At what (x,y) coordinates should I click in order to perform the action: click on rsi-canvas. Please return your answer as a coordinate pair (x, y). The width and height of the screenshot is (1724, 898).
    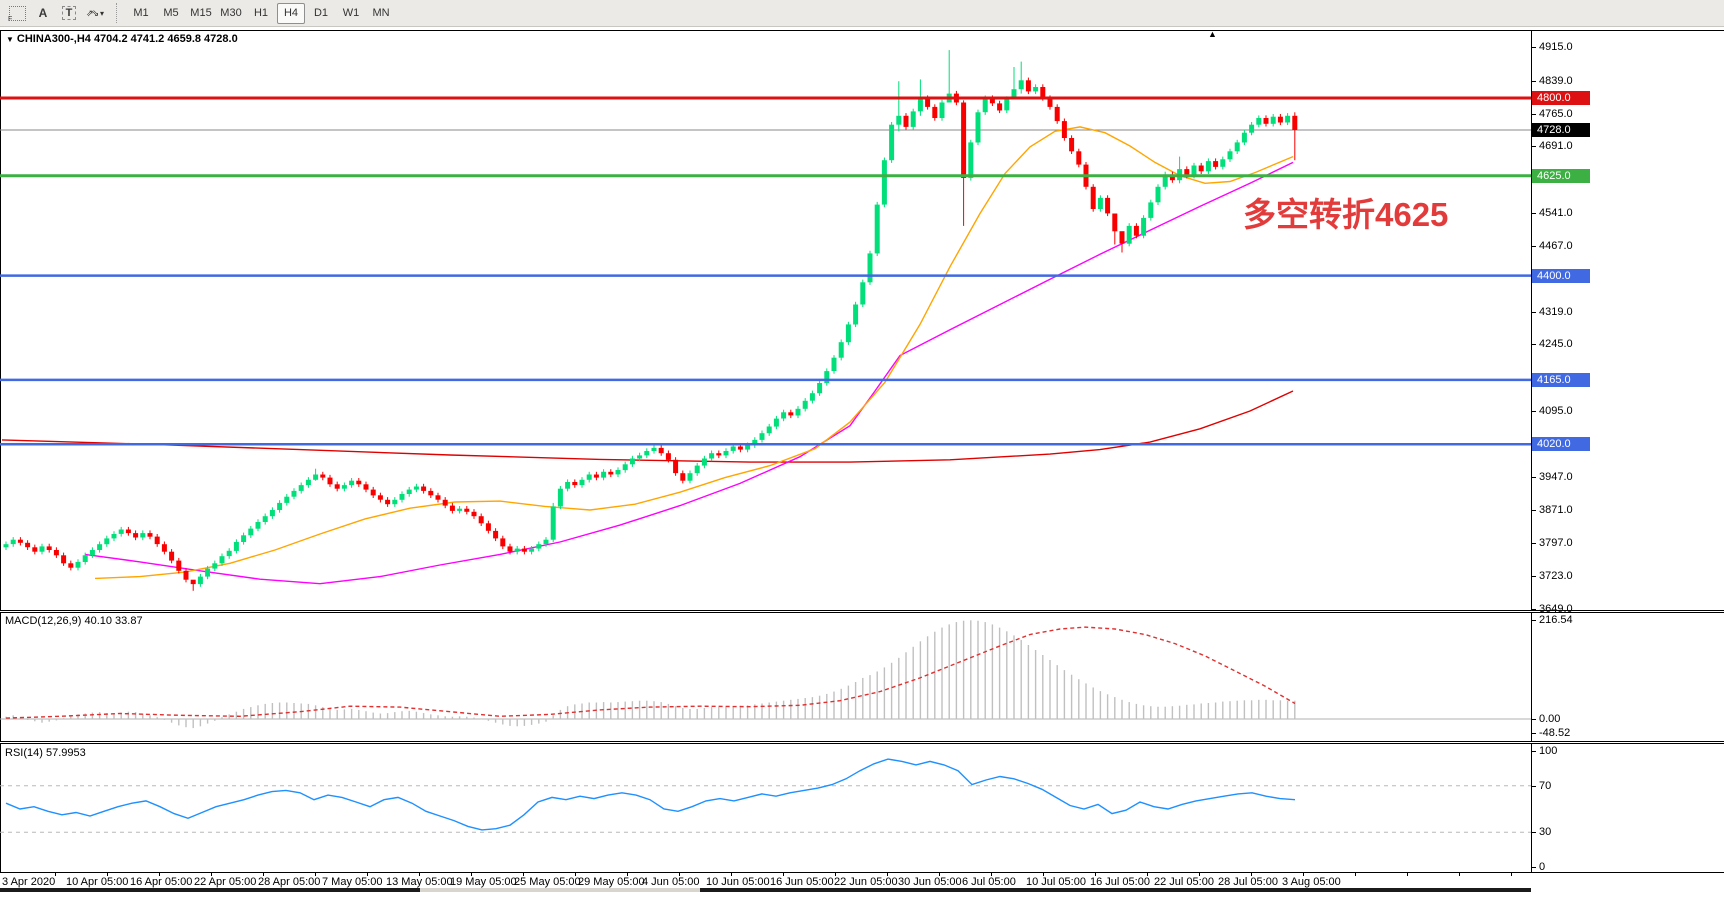
    Looking at the image, I should click on (765, 795).